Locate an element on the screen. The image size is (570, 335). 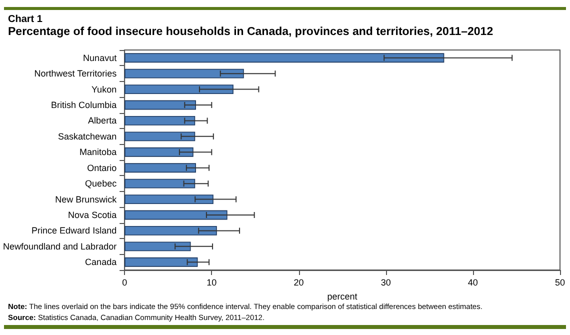
x-tick-label: 0 is located at coordinates (125, 283).